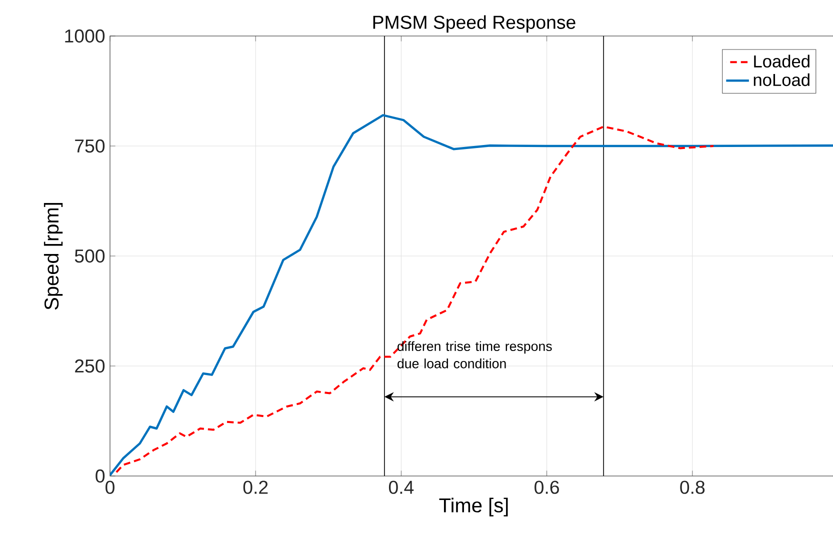 Image resolution: width=833 pixels, height=544 pixels. Describe the element at coordinates (85, 36) in the screenshot. I see `y-tick-label: 1000` at that location.